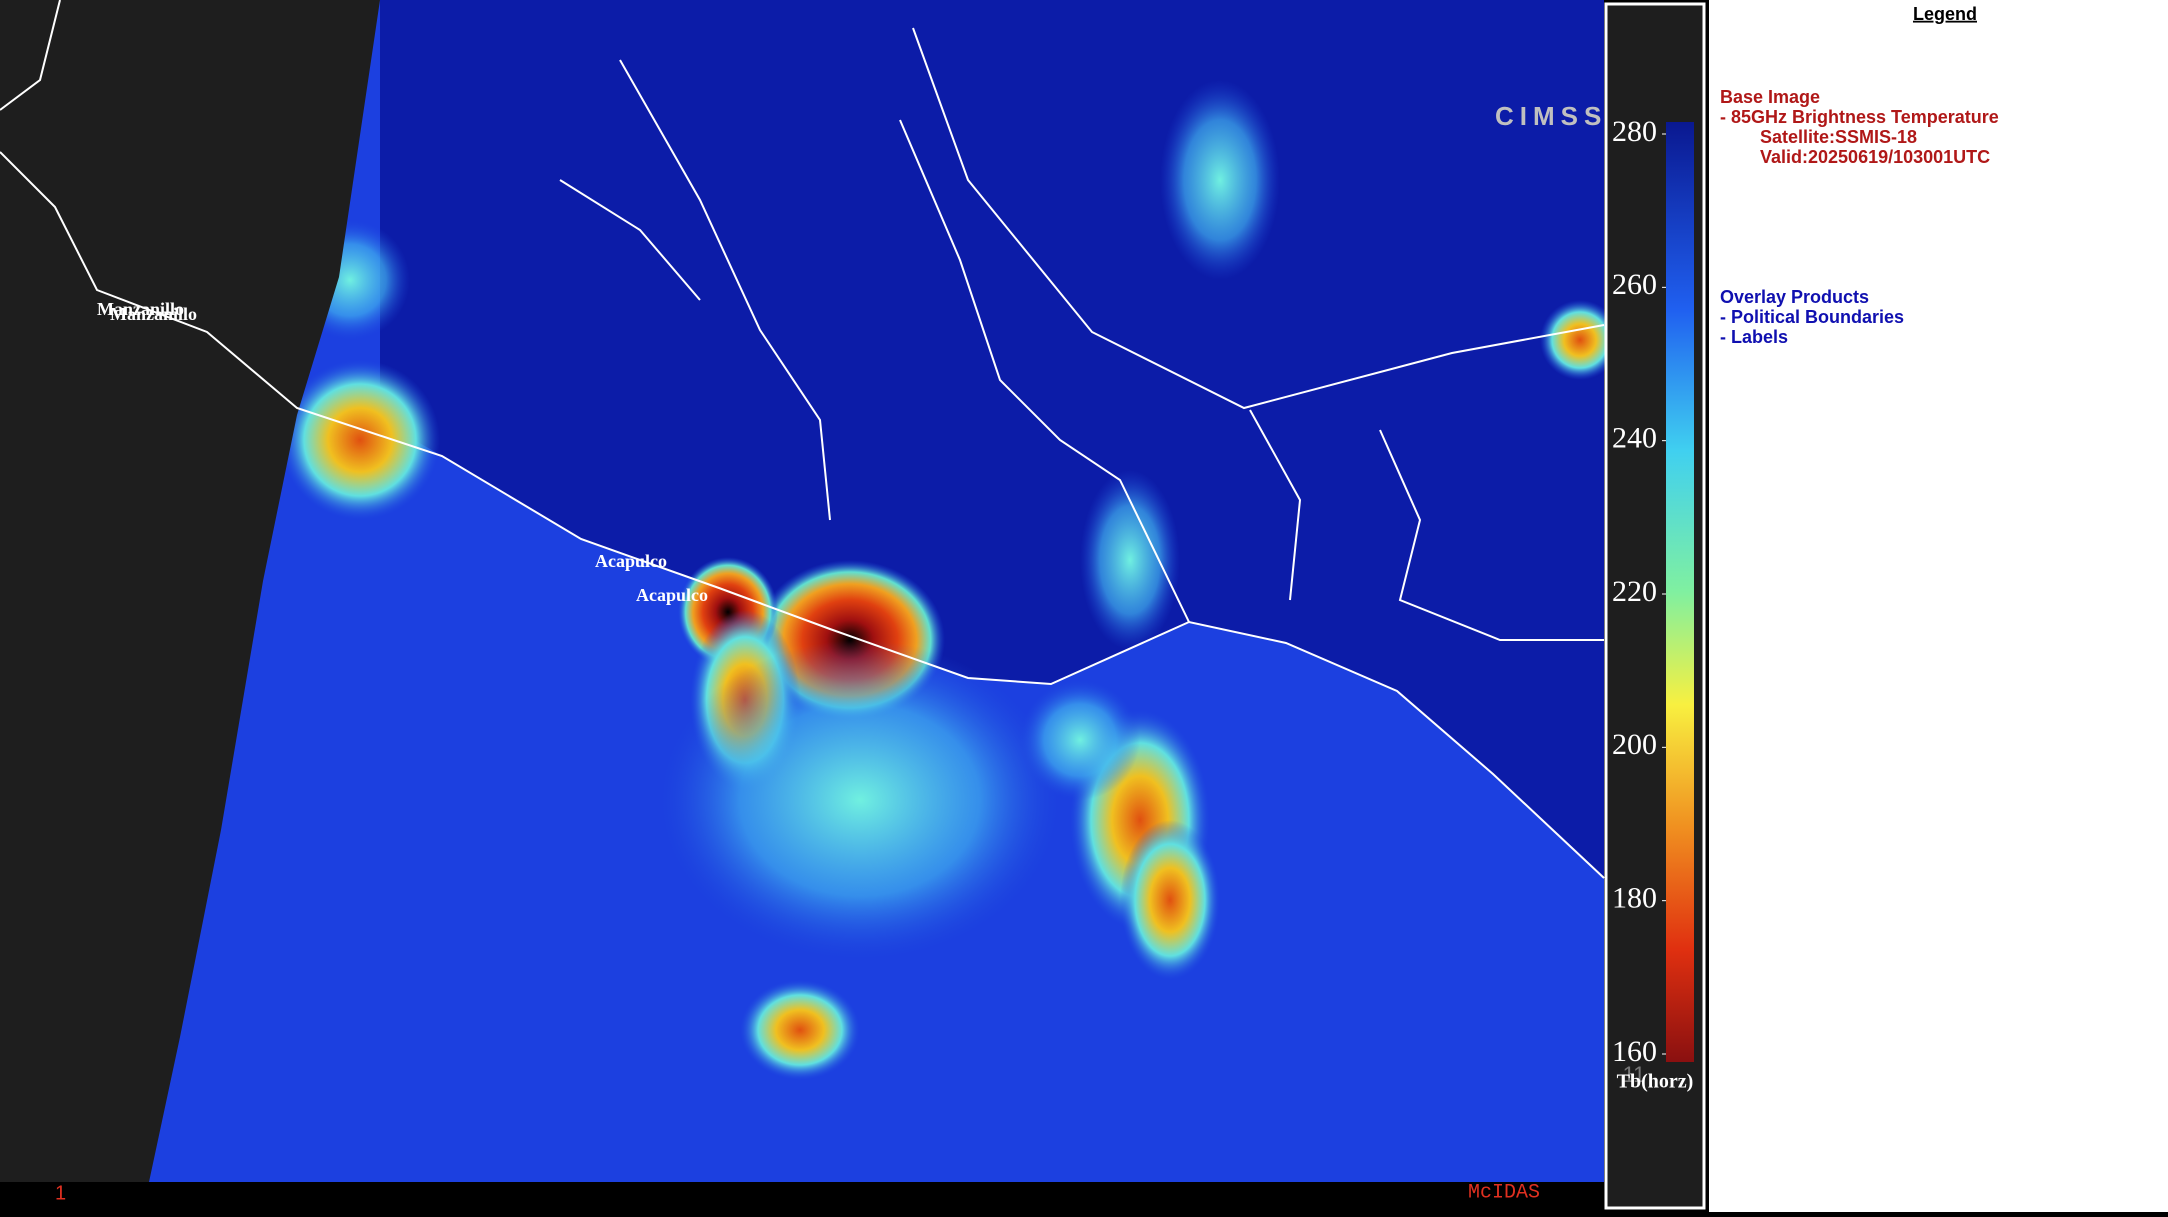  I want to click on frame-number-right: 11, so click(1634, 1074).